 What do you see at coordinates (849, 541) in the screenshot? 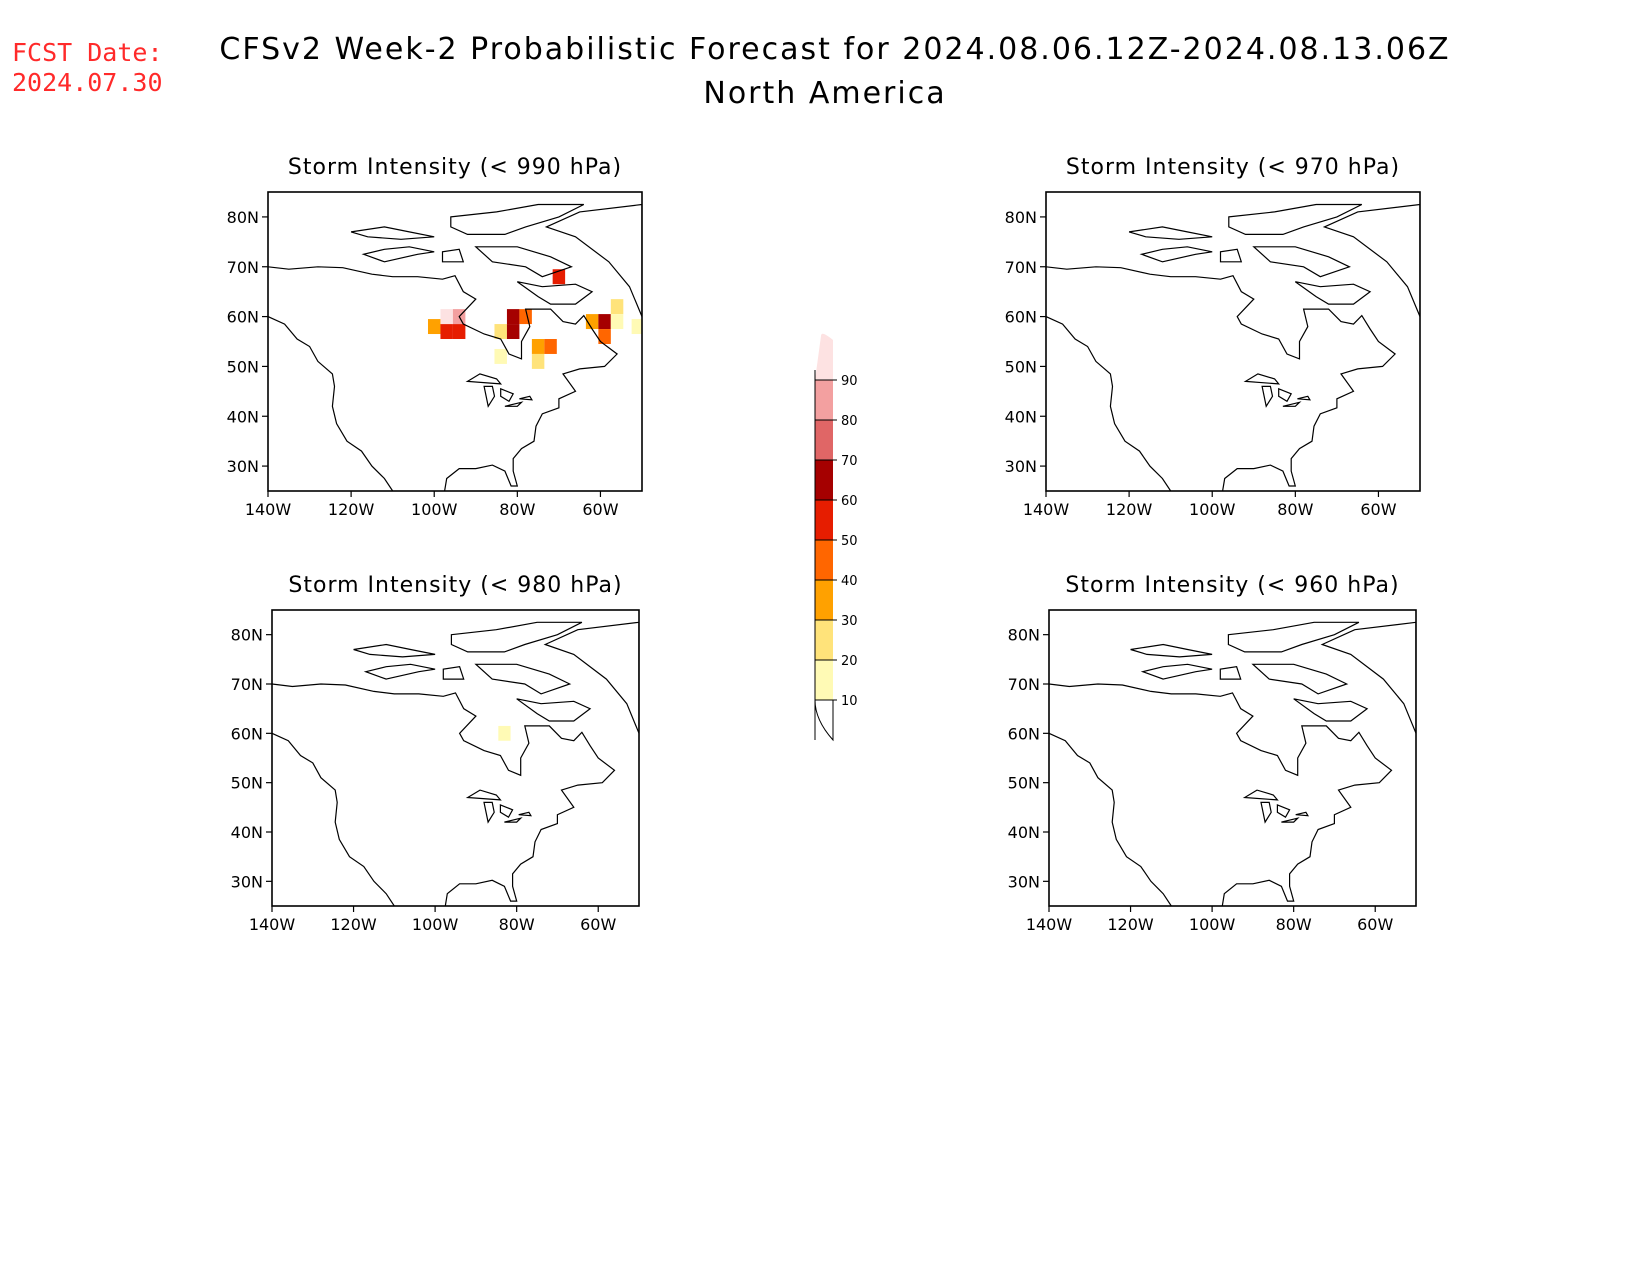
I see `colorbar-label: 50` at bounding box center [849, 541].